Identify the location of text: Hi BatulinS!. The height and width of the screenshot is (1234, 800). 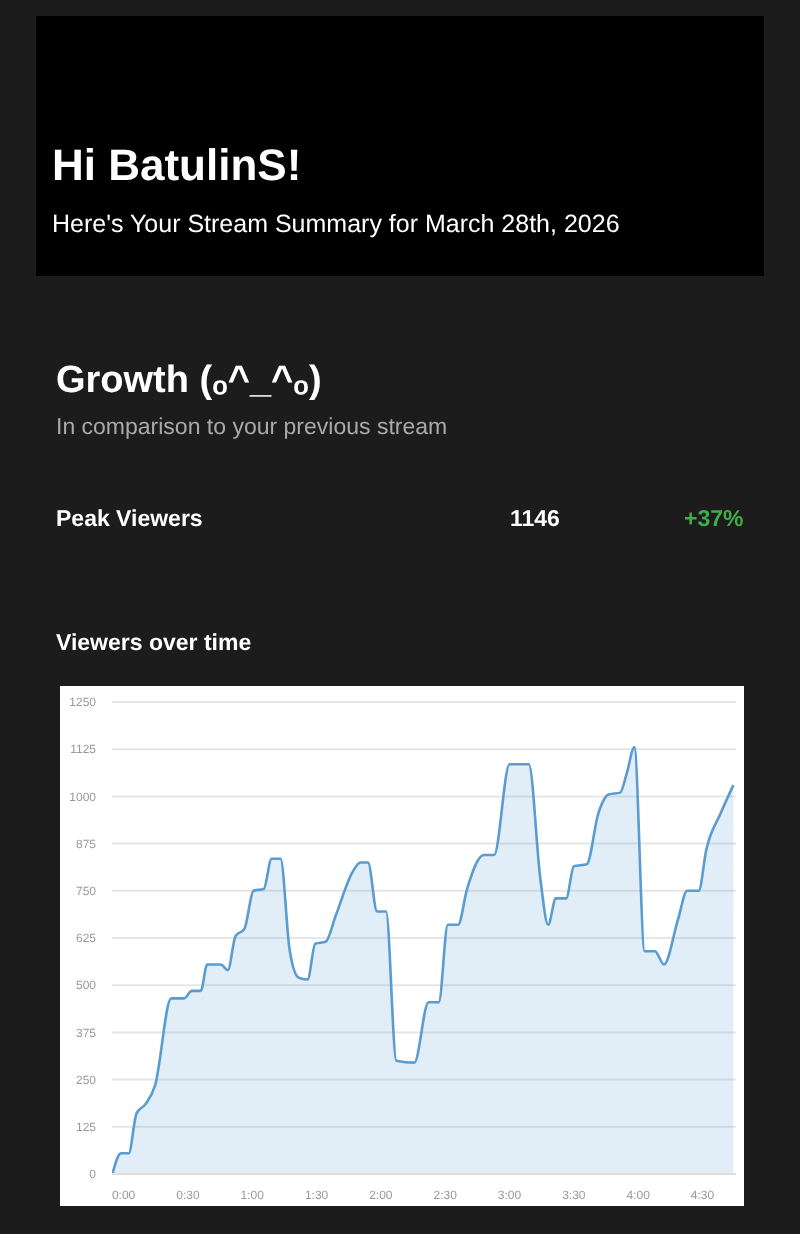
(177, 166).